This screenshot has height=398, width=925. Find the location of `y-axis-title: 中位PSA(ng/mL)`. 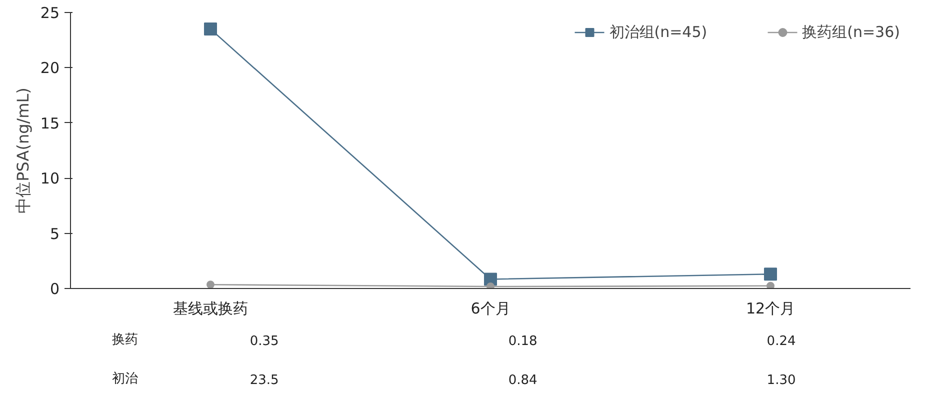

y-axis-title: 中位PSA(ng/mL) is located at coordinates (22, 151).